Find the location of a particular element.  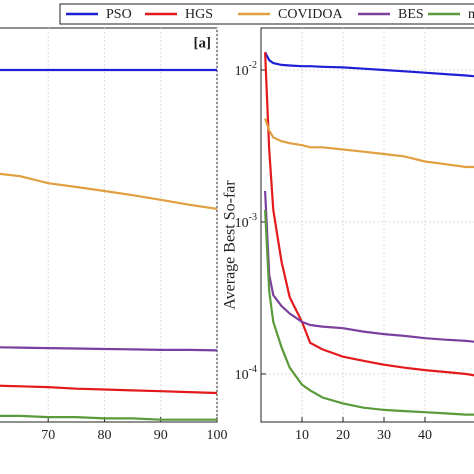

y-tick-label: 10⁻³ is located at coordinates (246, 221).